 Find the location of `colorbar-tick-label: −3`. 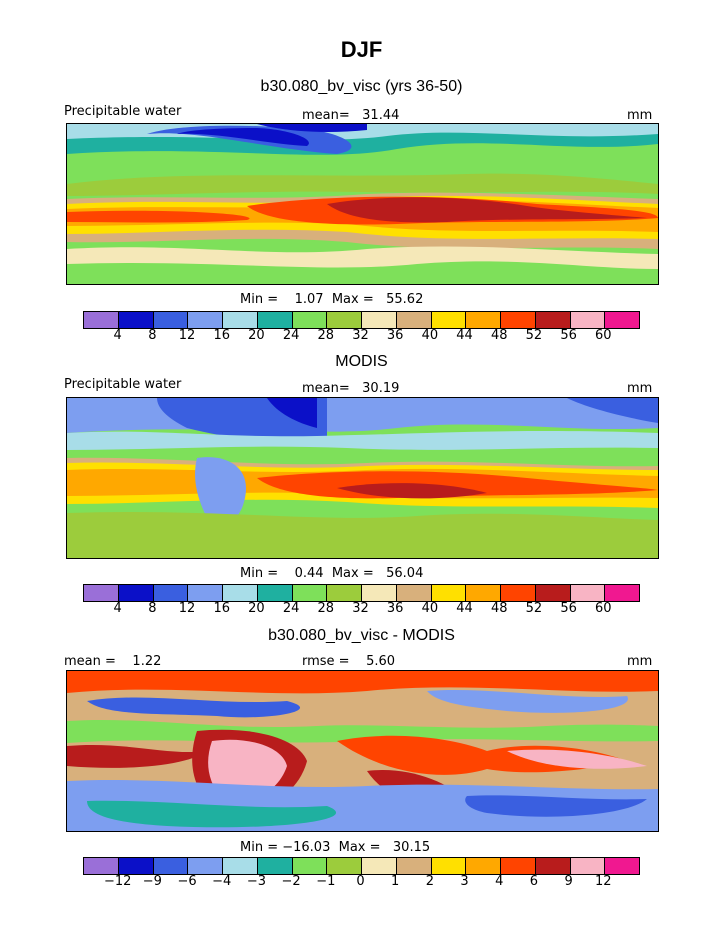

colorbar-tick-label: −3 is located at coordinates (256, 881).